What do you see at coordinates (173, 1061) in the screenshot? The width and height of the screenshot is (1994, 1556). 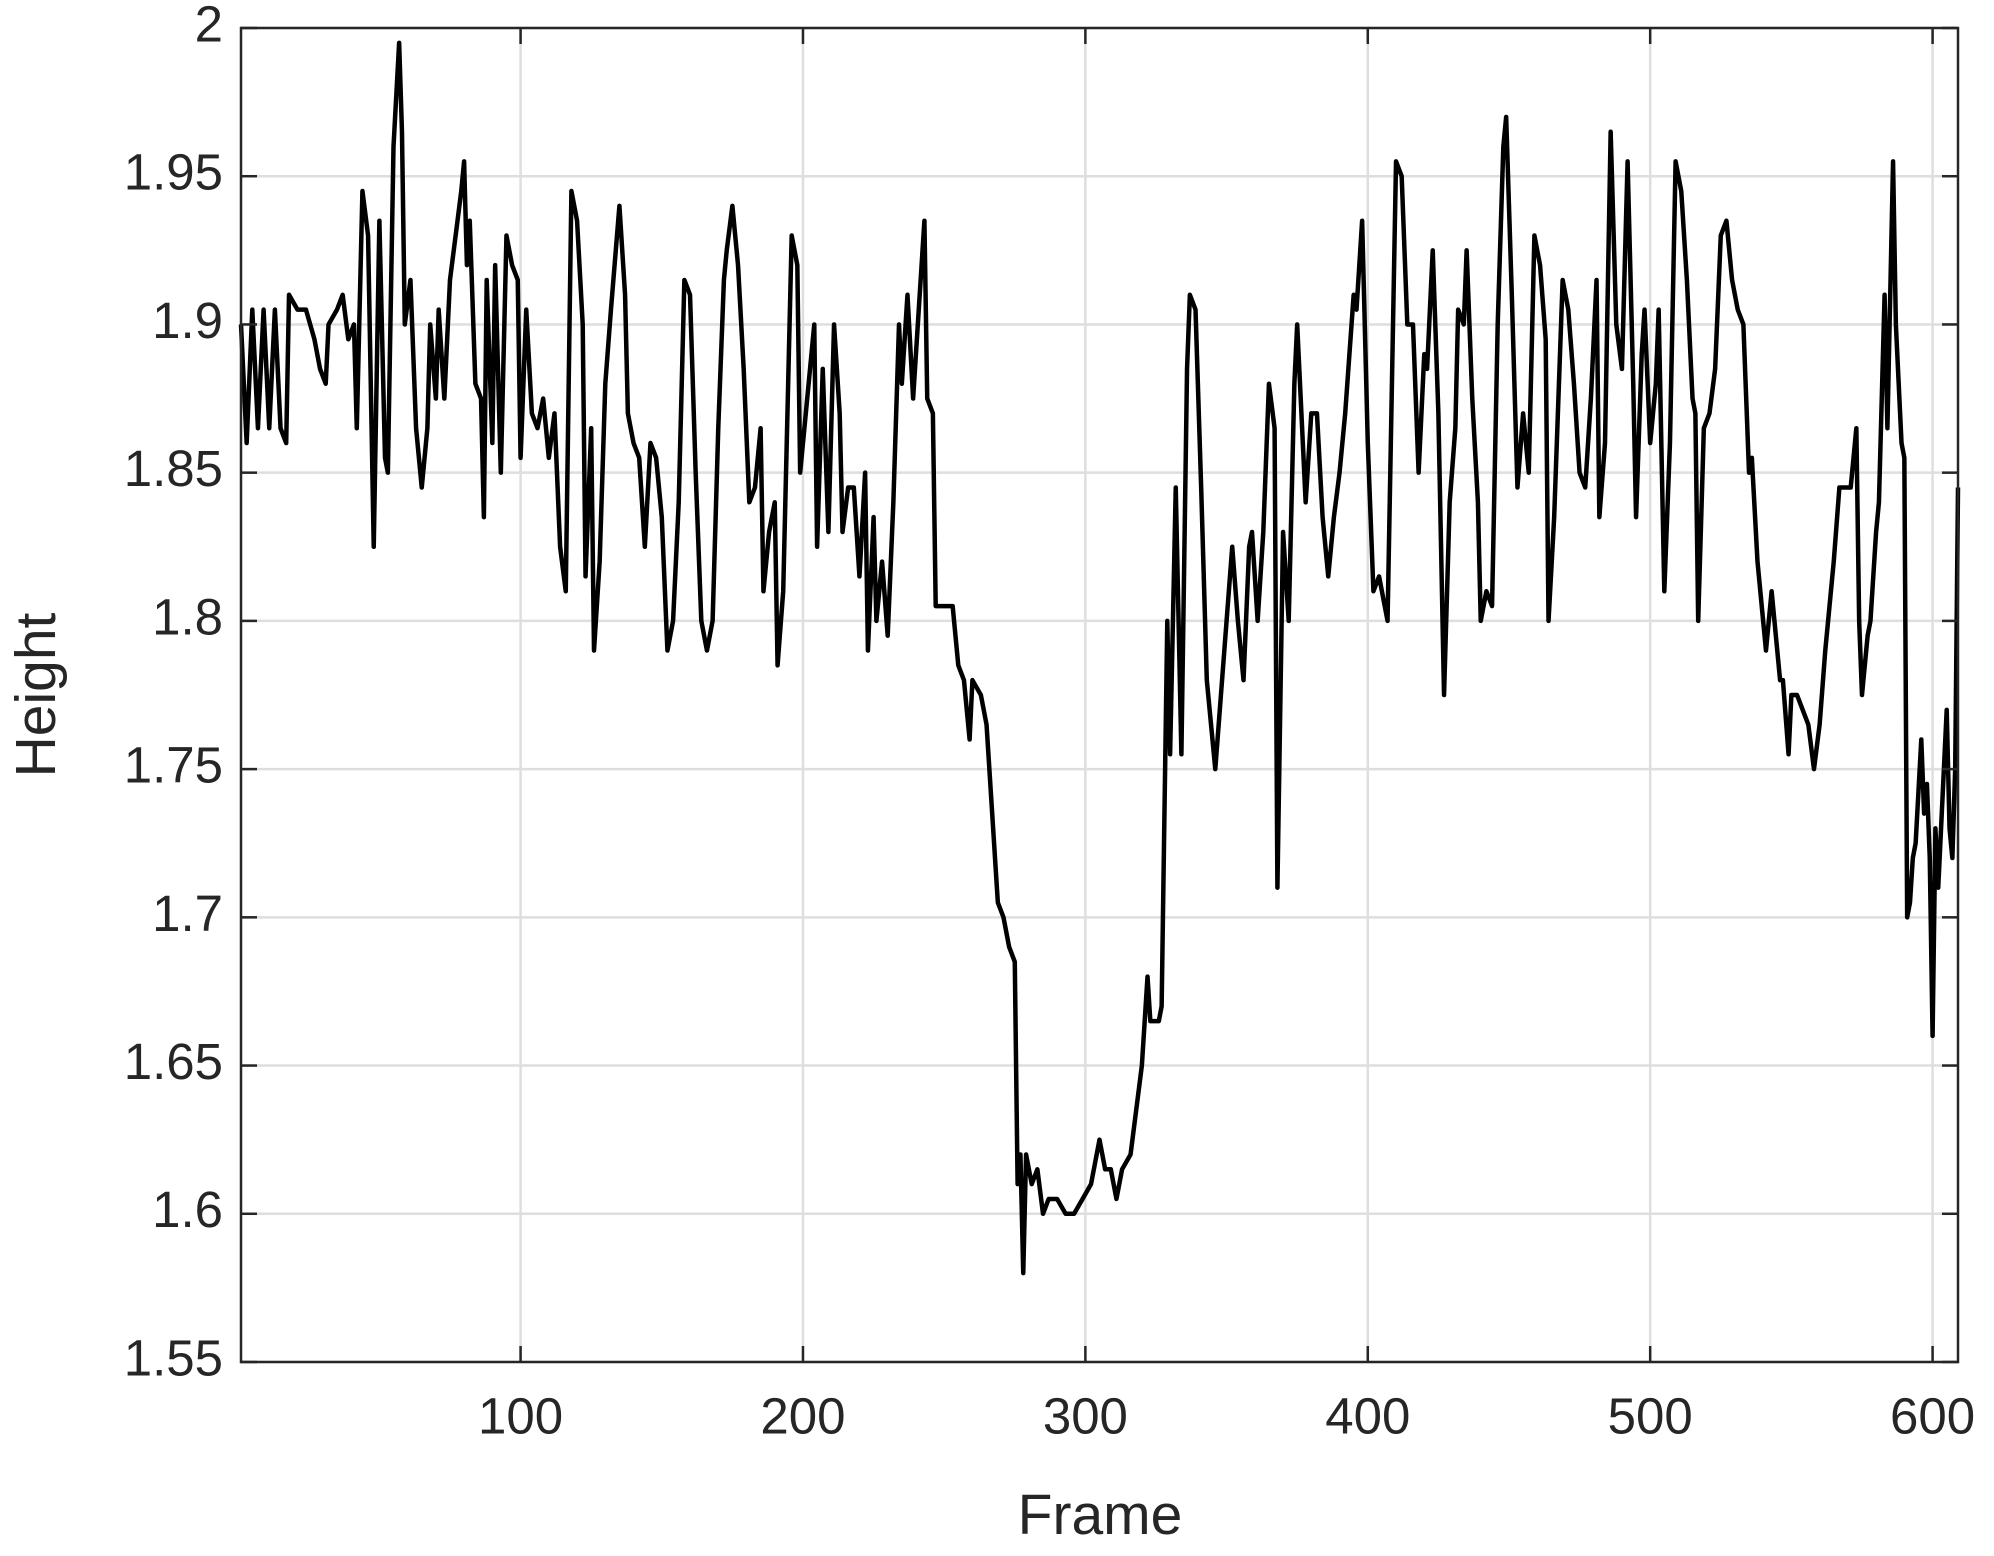 I see `y-tick-label: 1.65` at bounding box center [173, 1061].